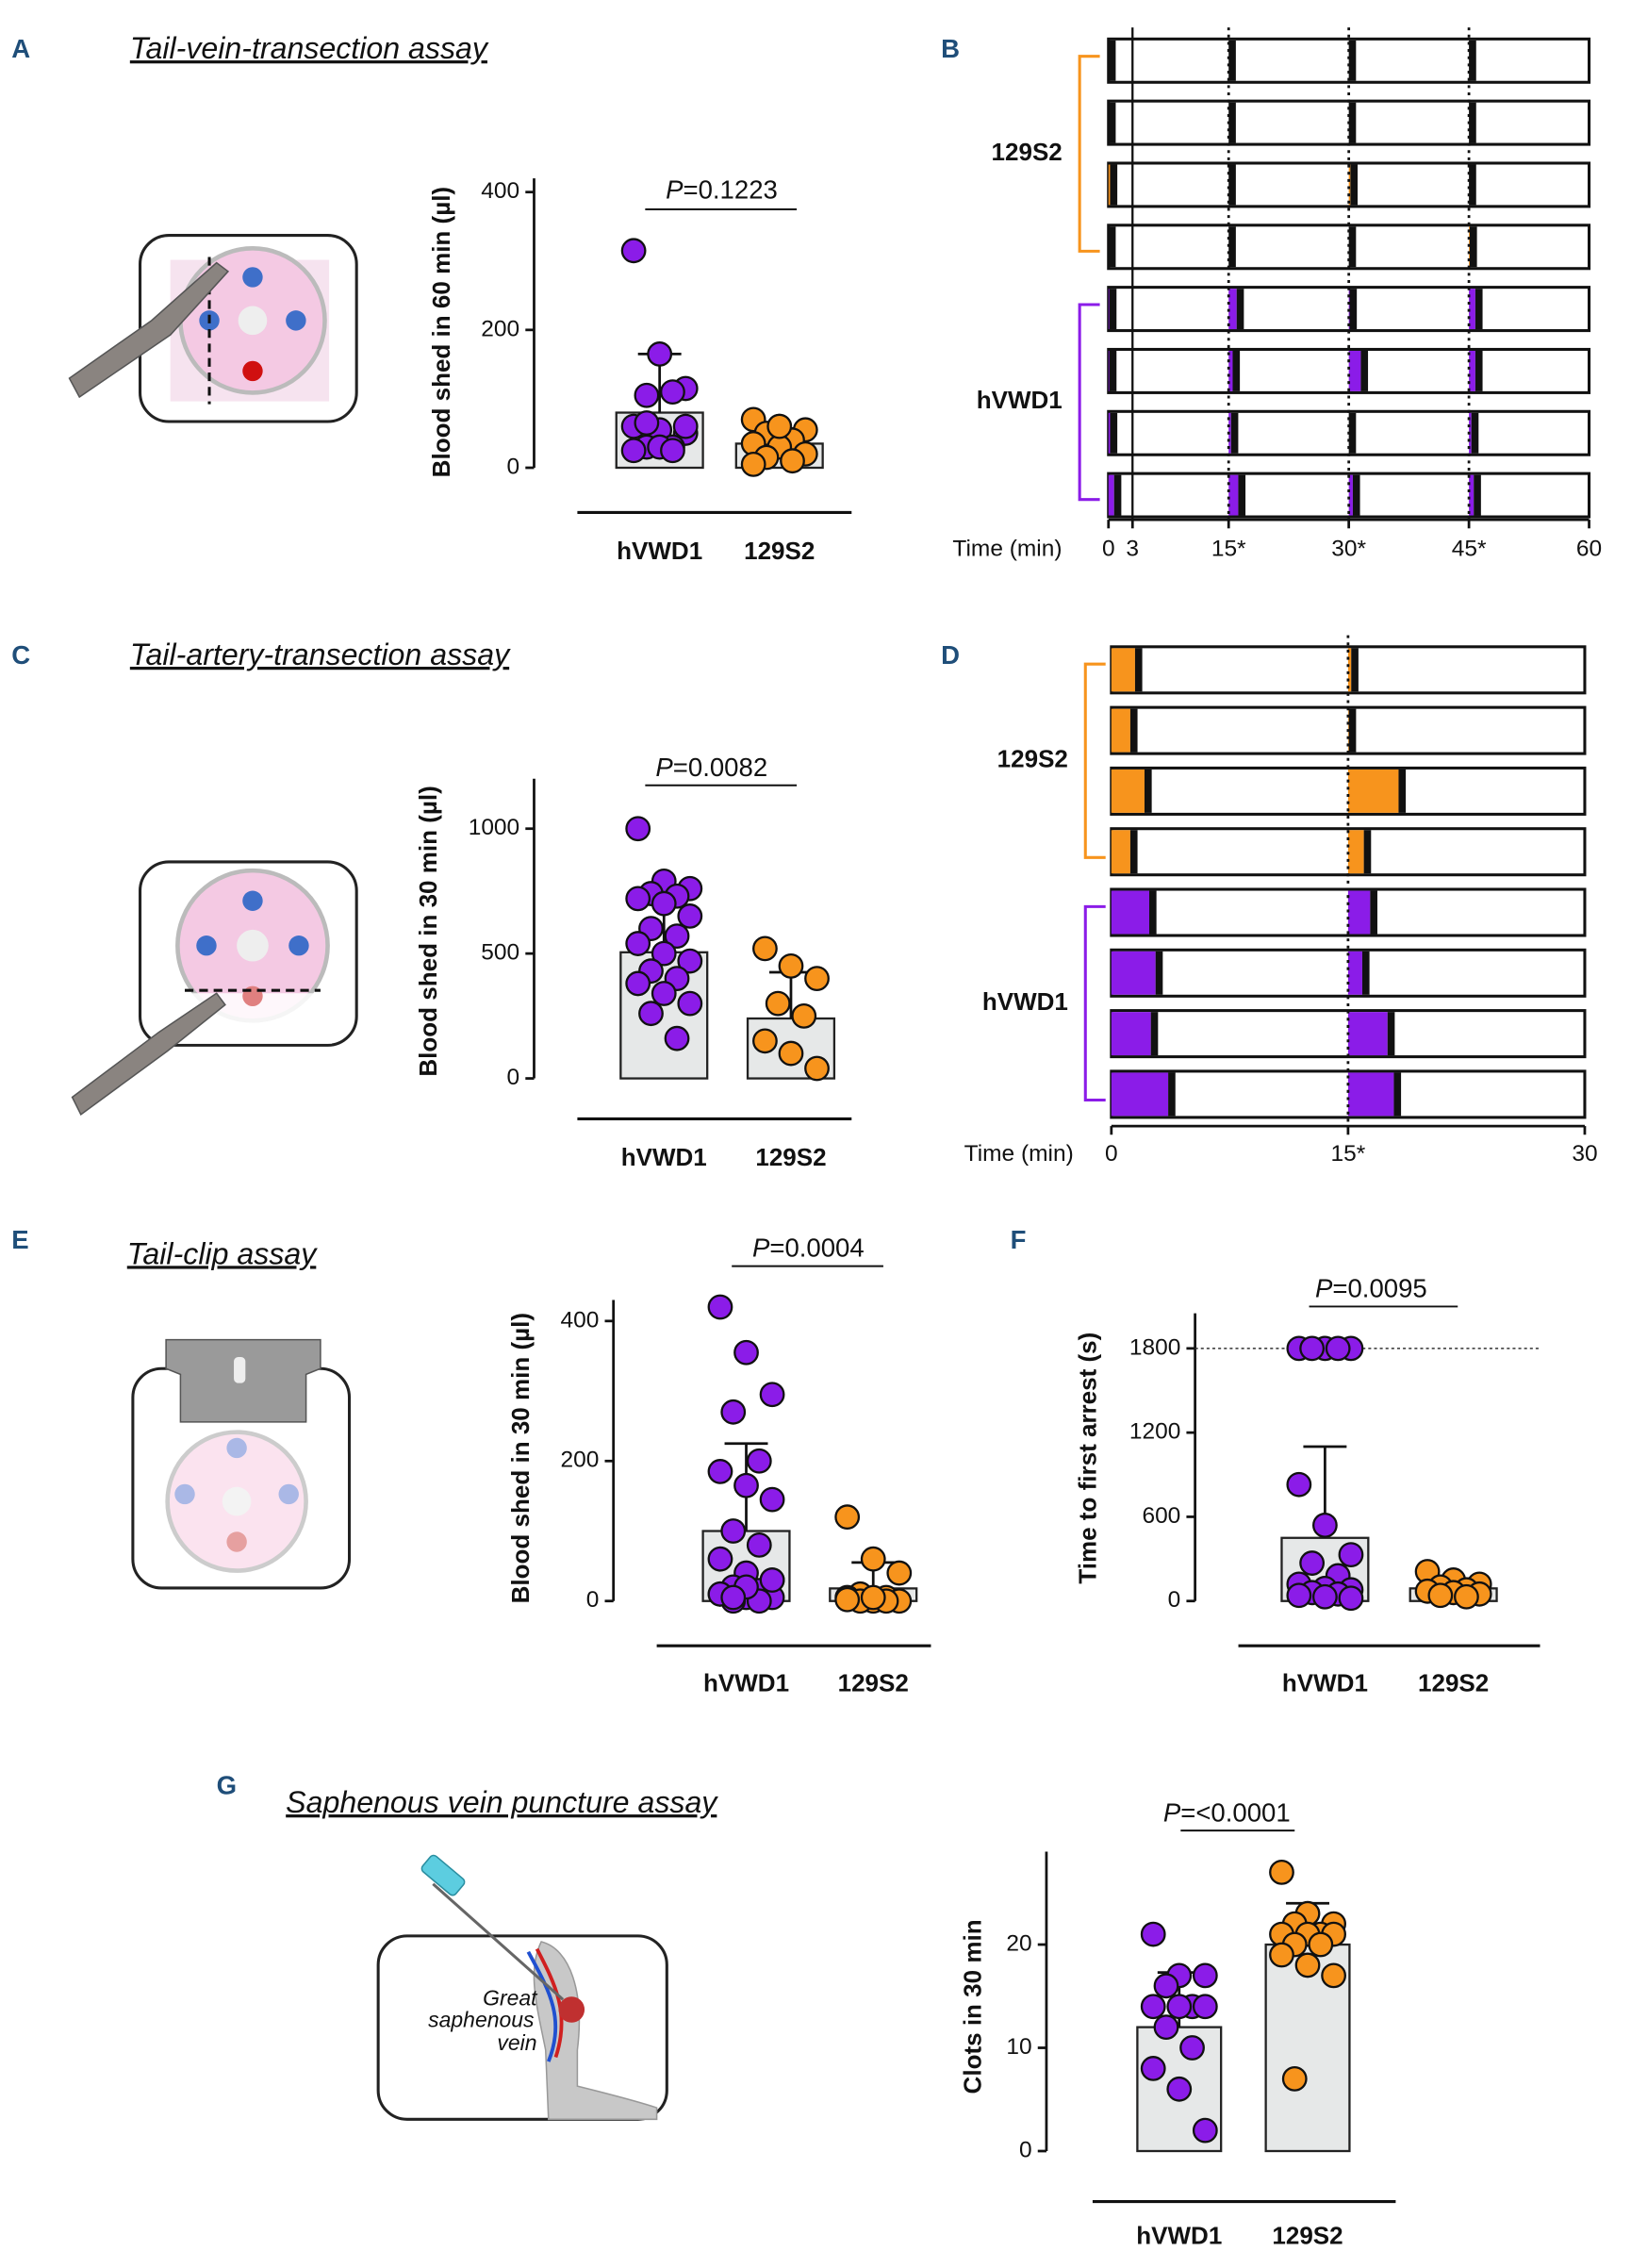  What do you see at coordinates (502, 1802) in the screenshot?
I see `panel-title: Saphenous vein puncture assay` at bounding box center [502, 1802].